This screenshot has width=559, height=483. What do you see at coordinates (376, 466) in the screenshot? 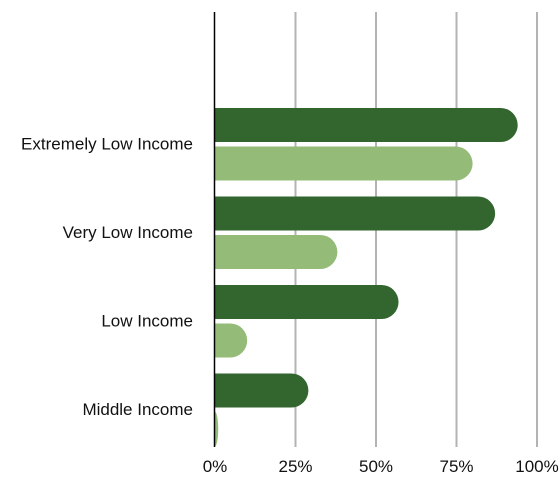
I see `x-tick-label: 50%` at bounding box center [376, 466].